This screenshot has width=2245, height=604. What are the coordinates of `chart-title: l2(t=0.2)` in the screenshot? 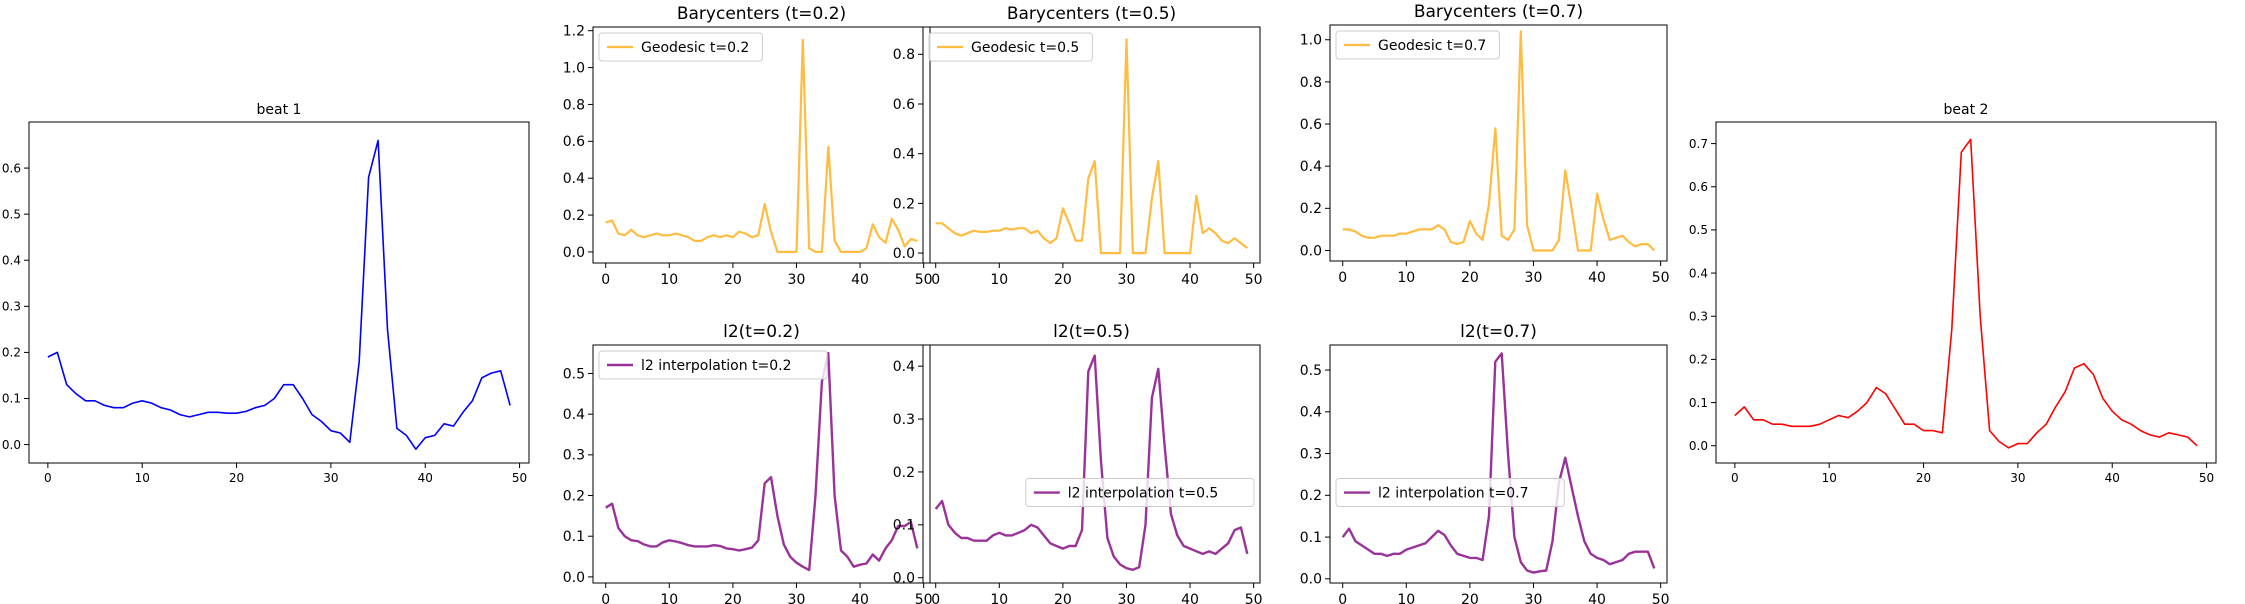 It's located at (761, 332).